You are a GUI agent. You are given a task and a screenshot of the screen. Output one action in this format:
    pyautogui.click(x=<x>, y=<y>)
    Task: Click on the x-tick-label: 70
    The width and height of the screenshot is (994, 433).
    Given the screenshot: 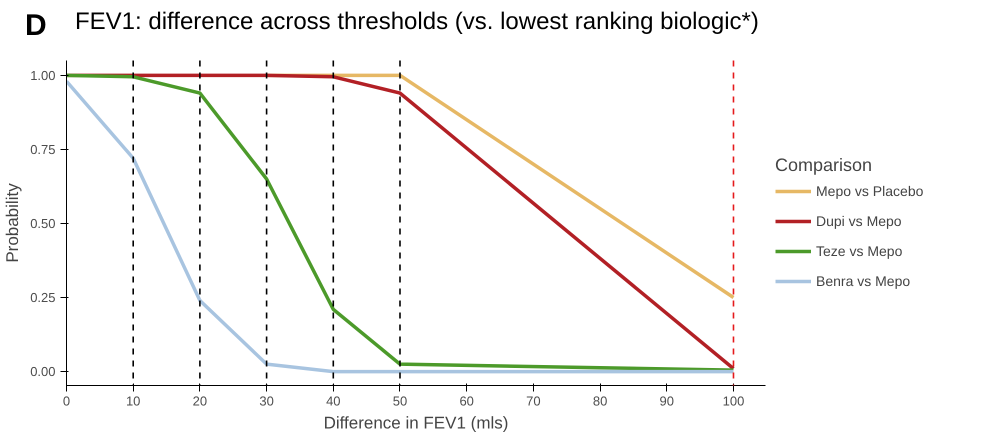 What is the action you would take?
    pyautogui.click(x=533, y=401)
    